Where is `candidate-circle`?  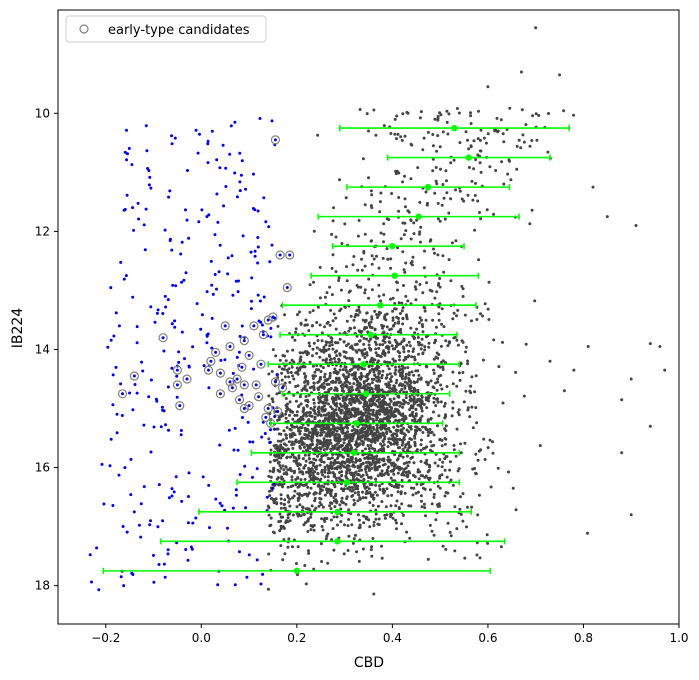
candidate-circle is located at coordinates (244, 408).